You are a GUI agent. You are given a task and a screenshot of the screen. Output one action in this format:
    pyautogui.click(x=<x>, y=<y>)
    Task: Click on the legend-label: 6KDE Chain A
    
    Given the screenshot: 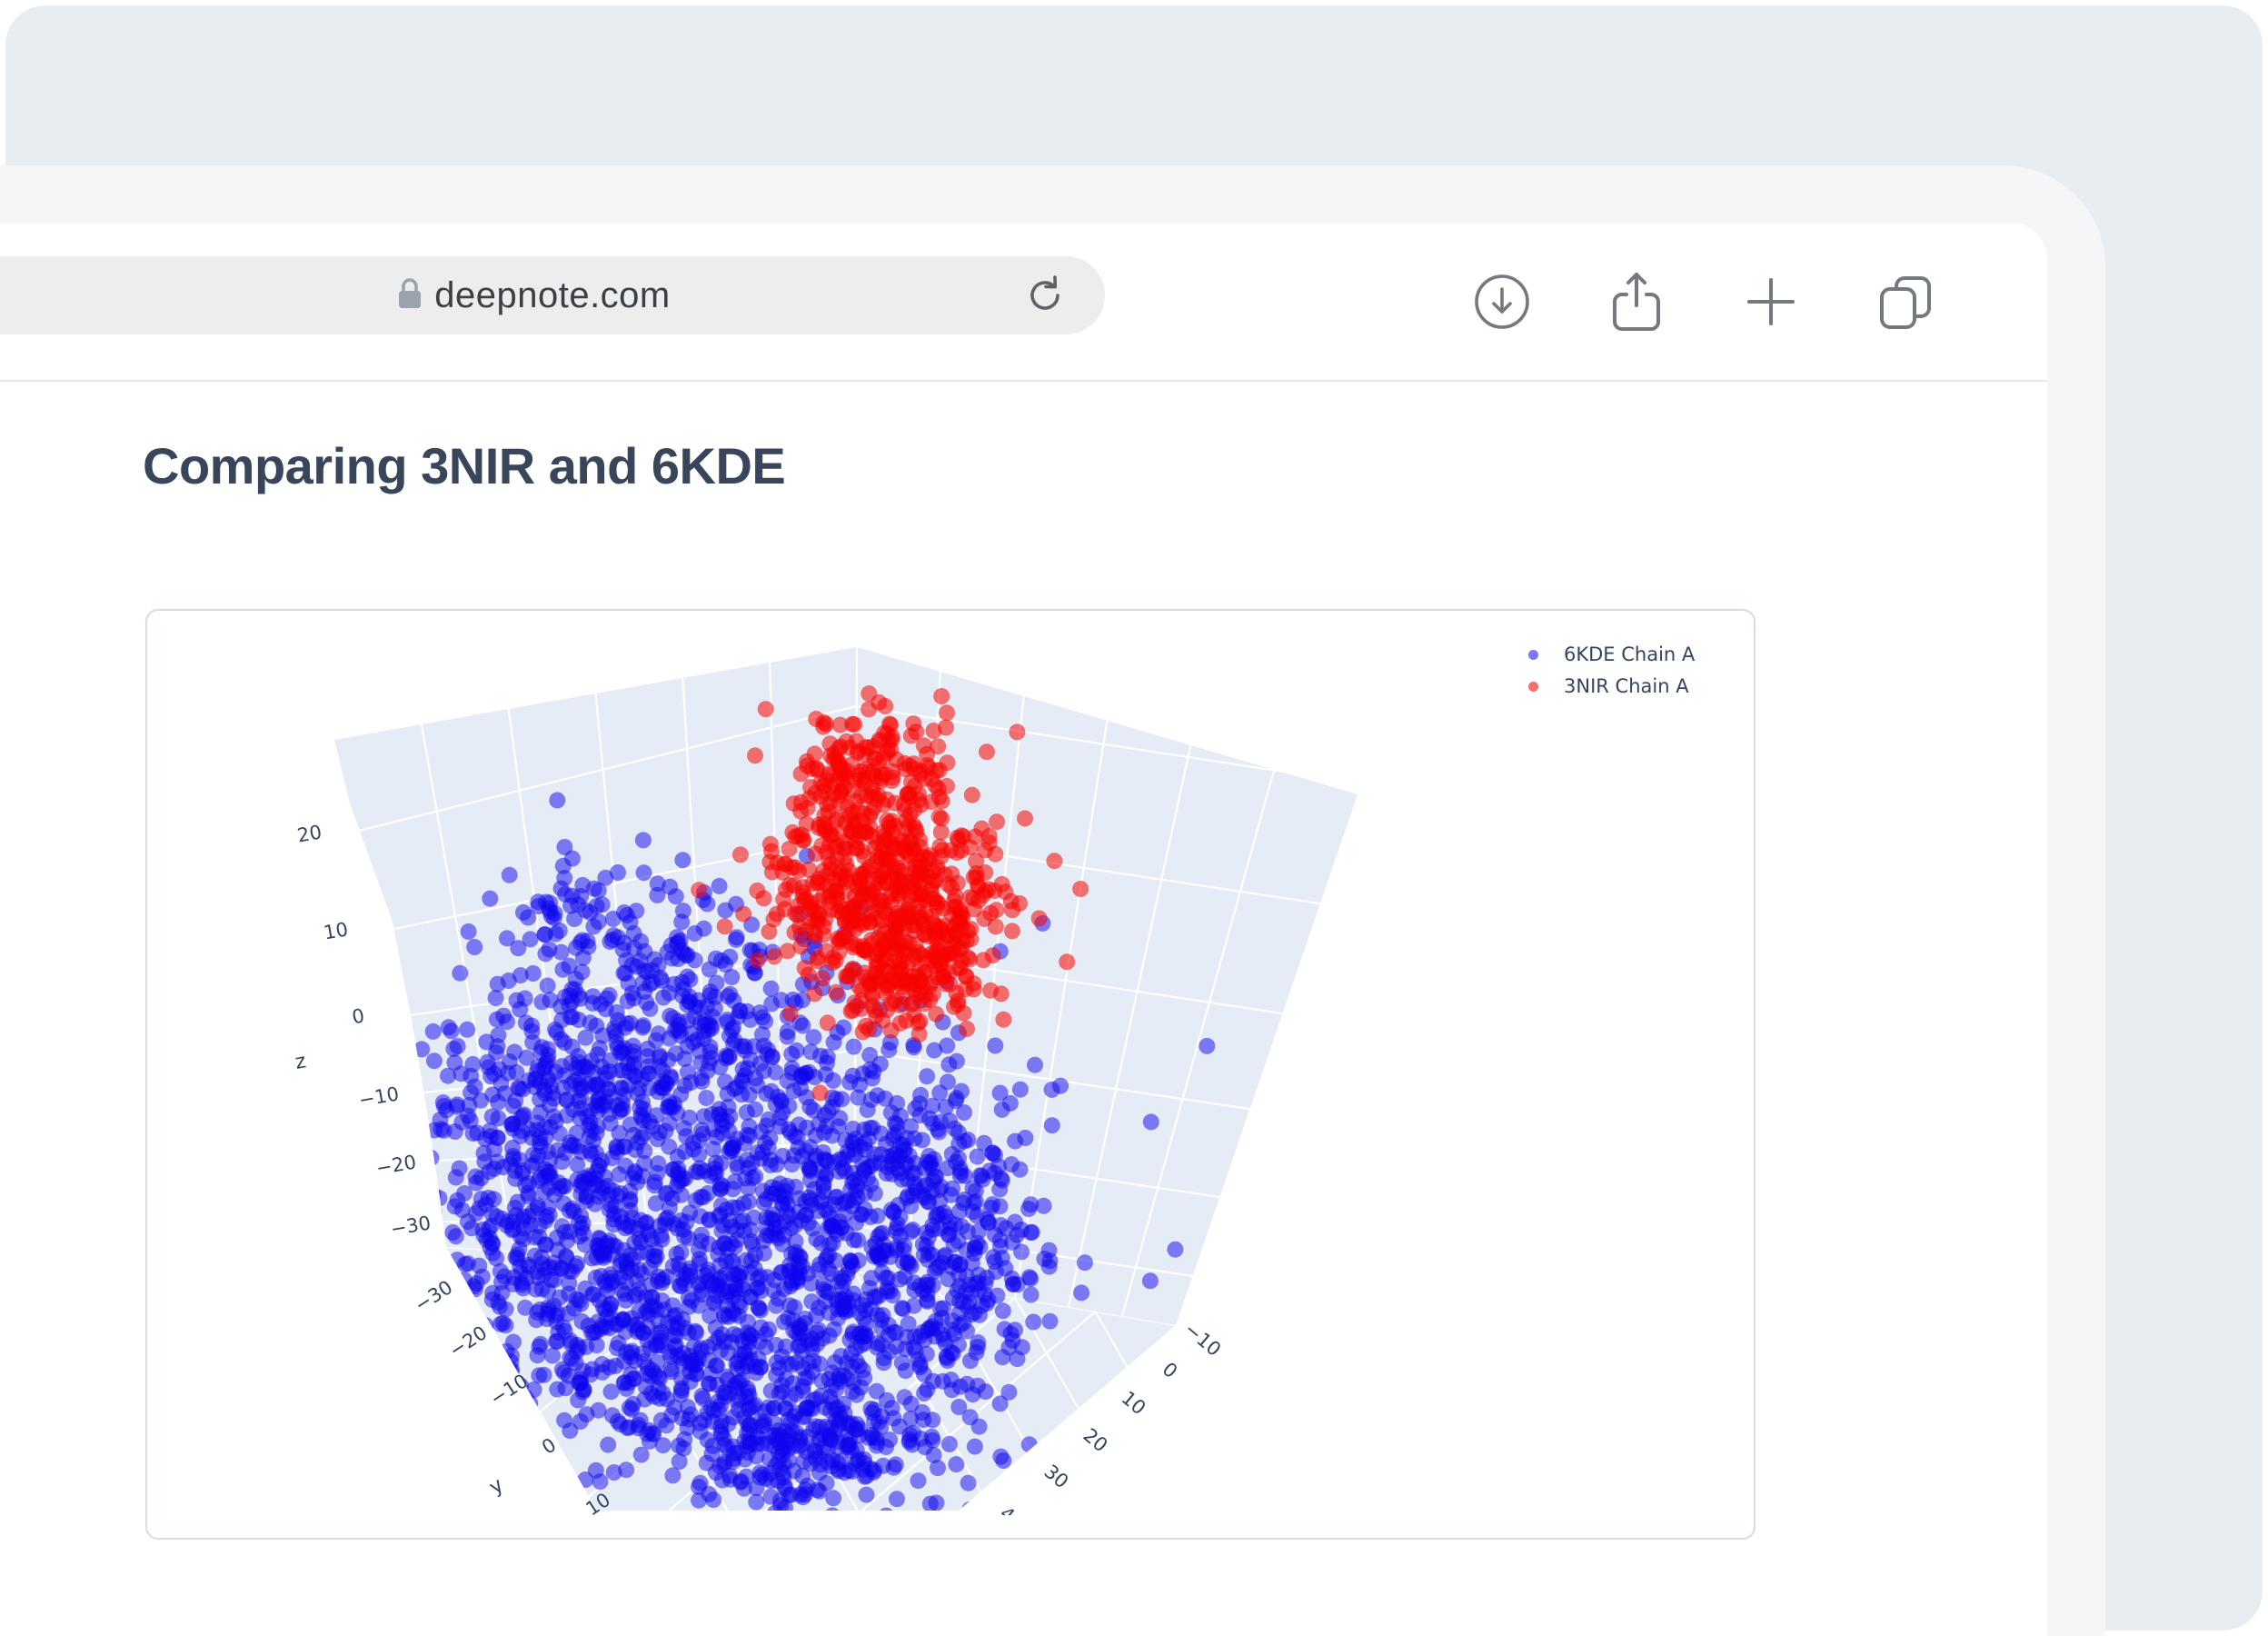 What is the action you would take?
    pyautogui.click(x=1630, y=654)
    